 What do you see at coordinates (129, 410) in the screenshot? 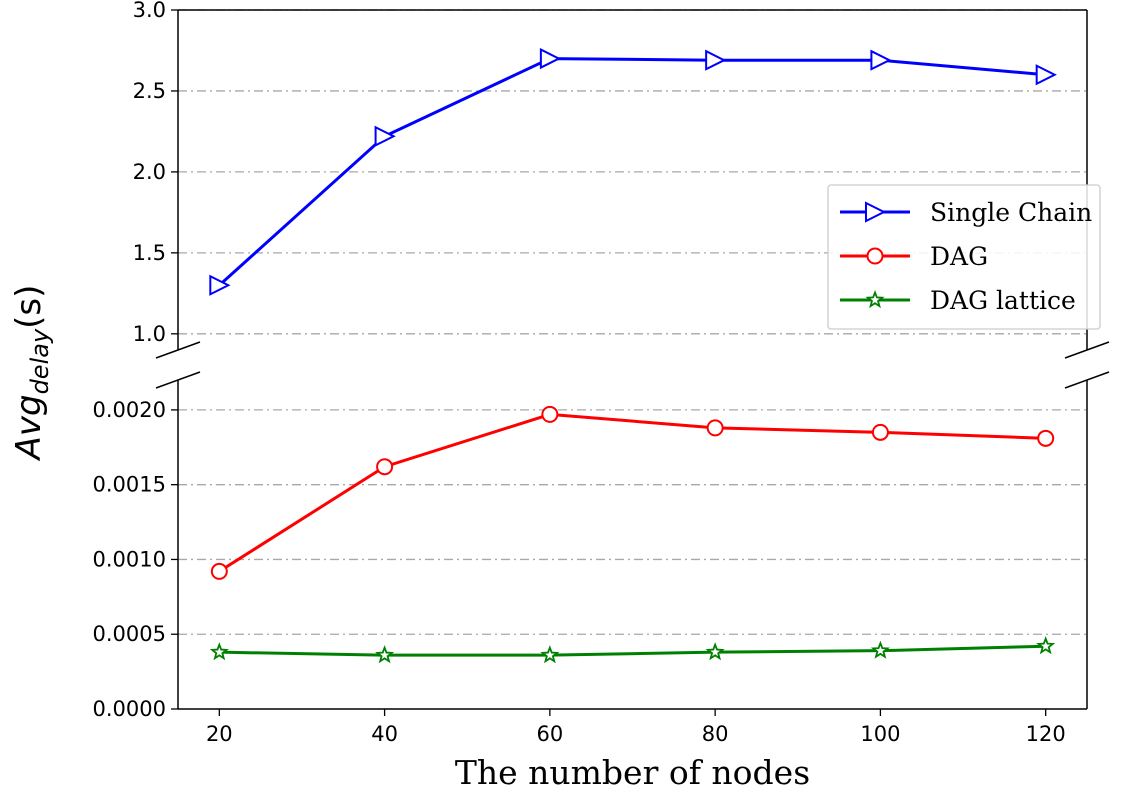
I see `y-tick-label: 0.0020` at bounding box center [129, 410].